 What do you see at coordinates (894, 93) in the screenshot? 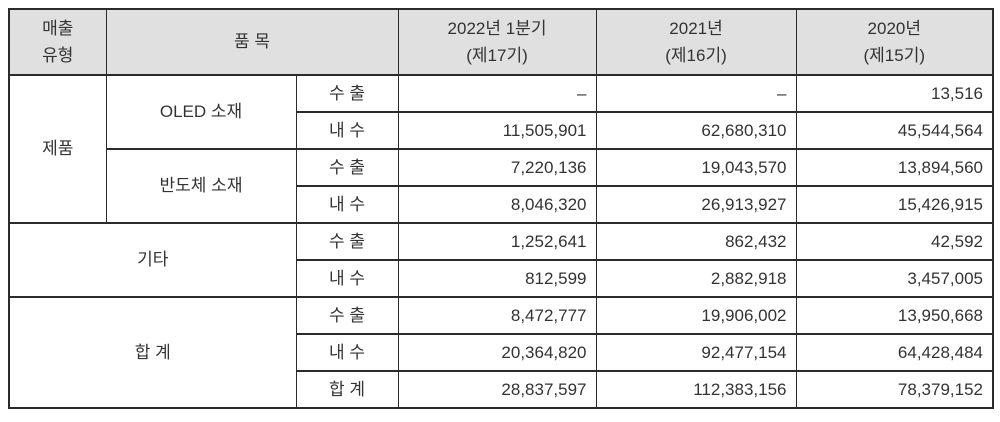
I see `value-2020: 13,516` at bounding box center [894, 93].